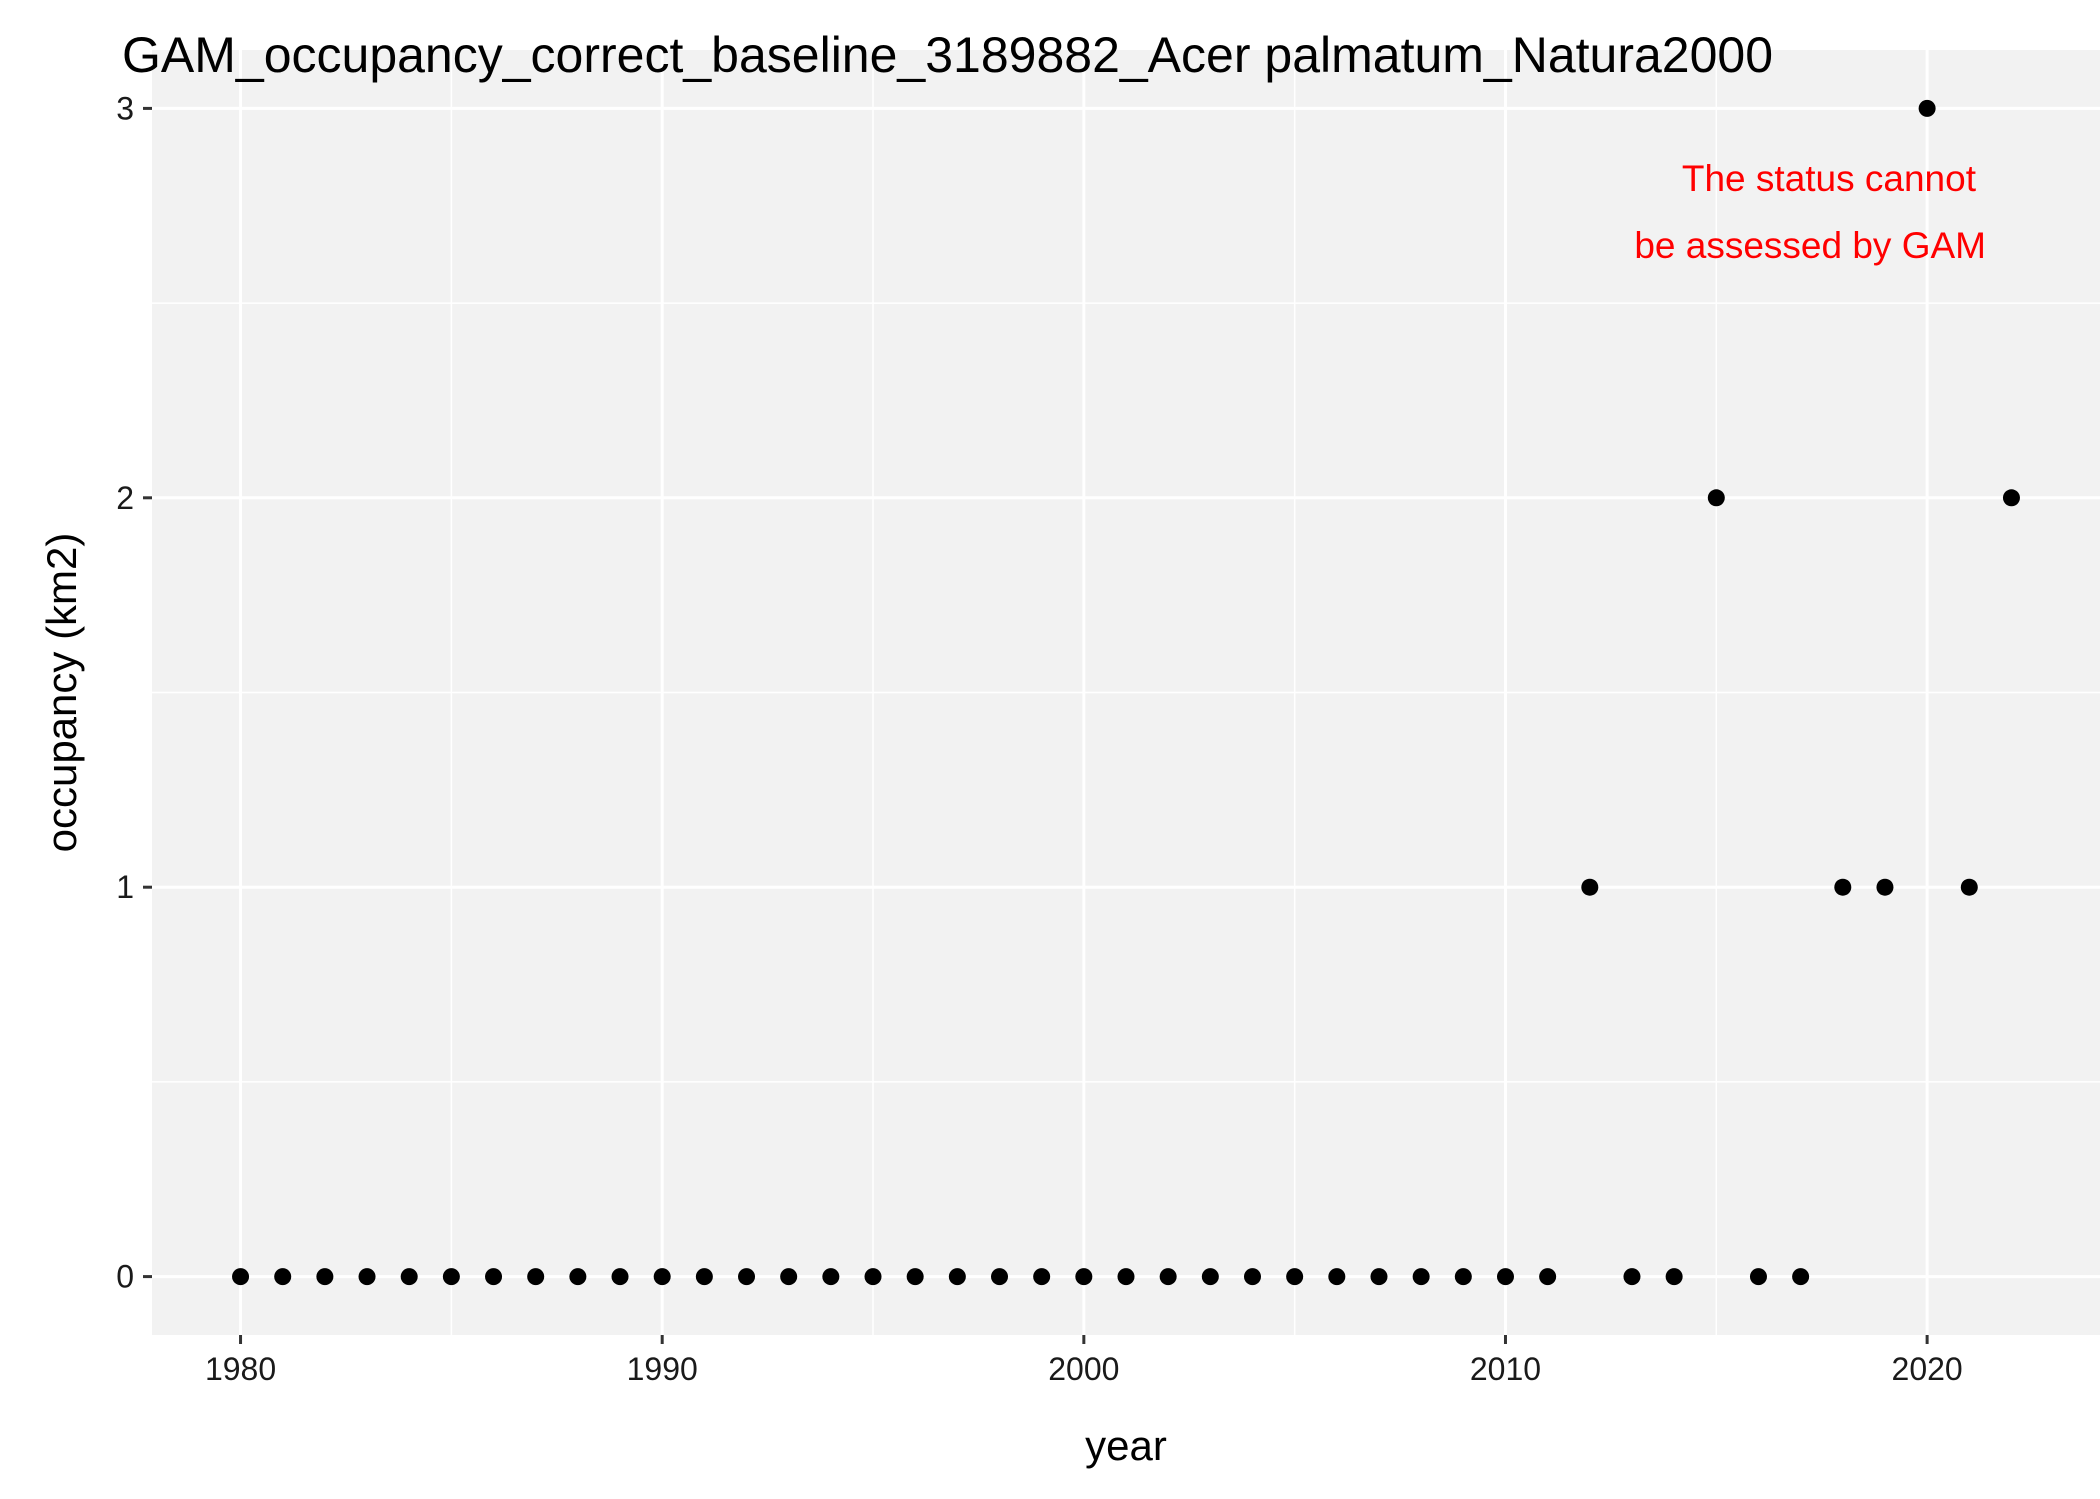  What do you see at coordinates (125, 108) in the screenshot?
I see `y-tick-label: 3` at bounding box center [125, 108].